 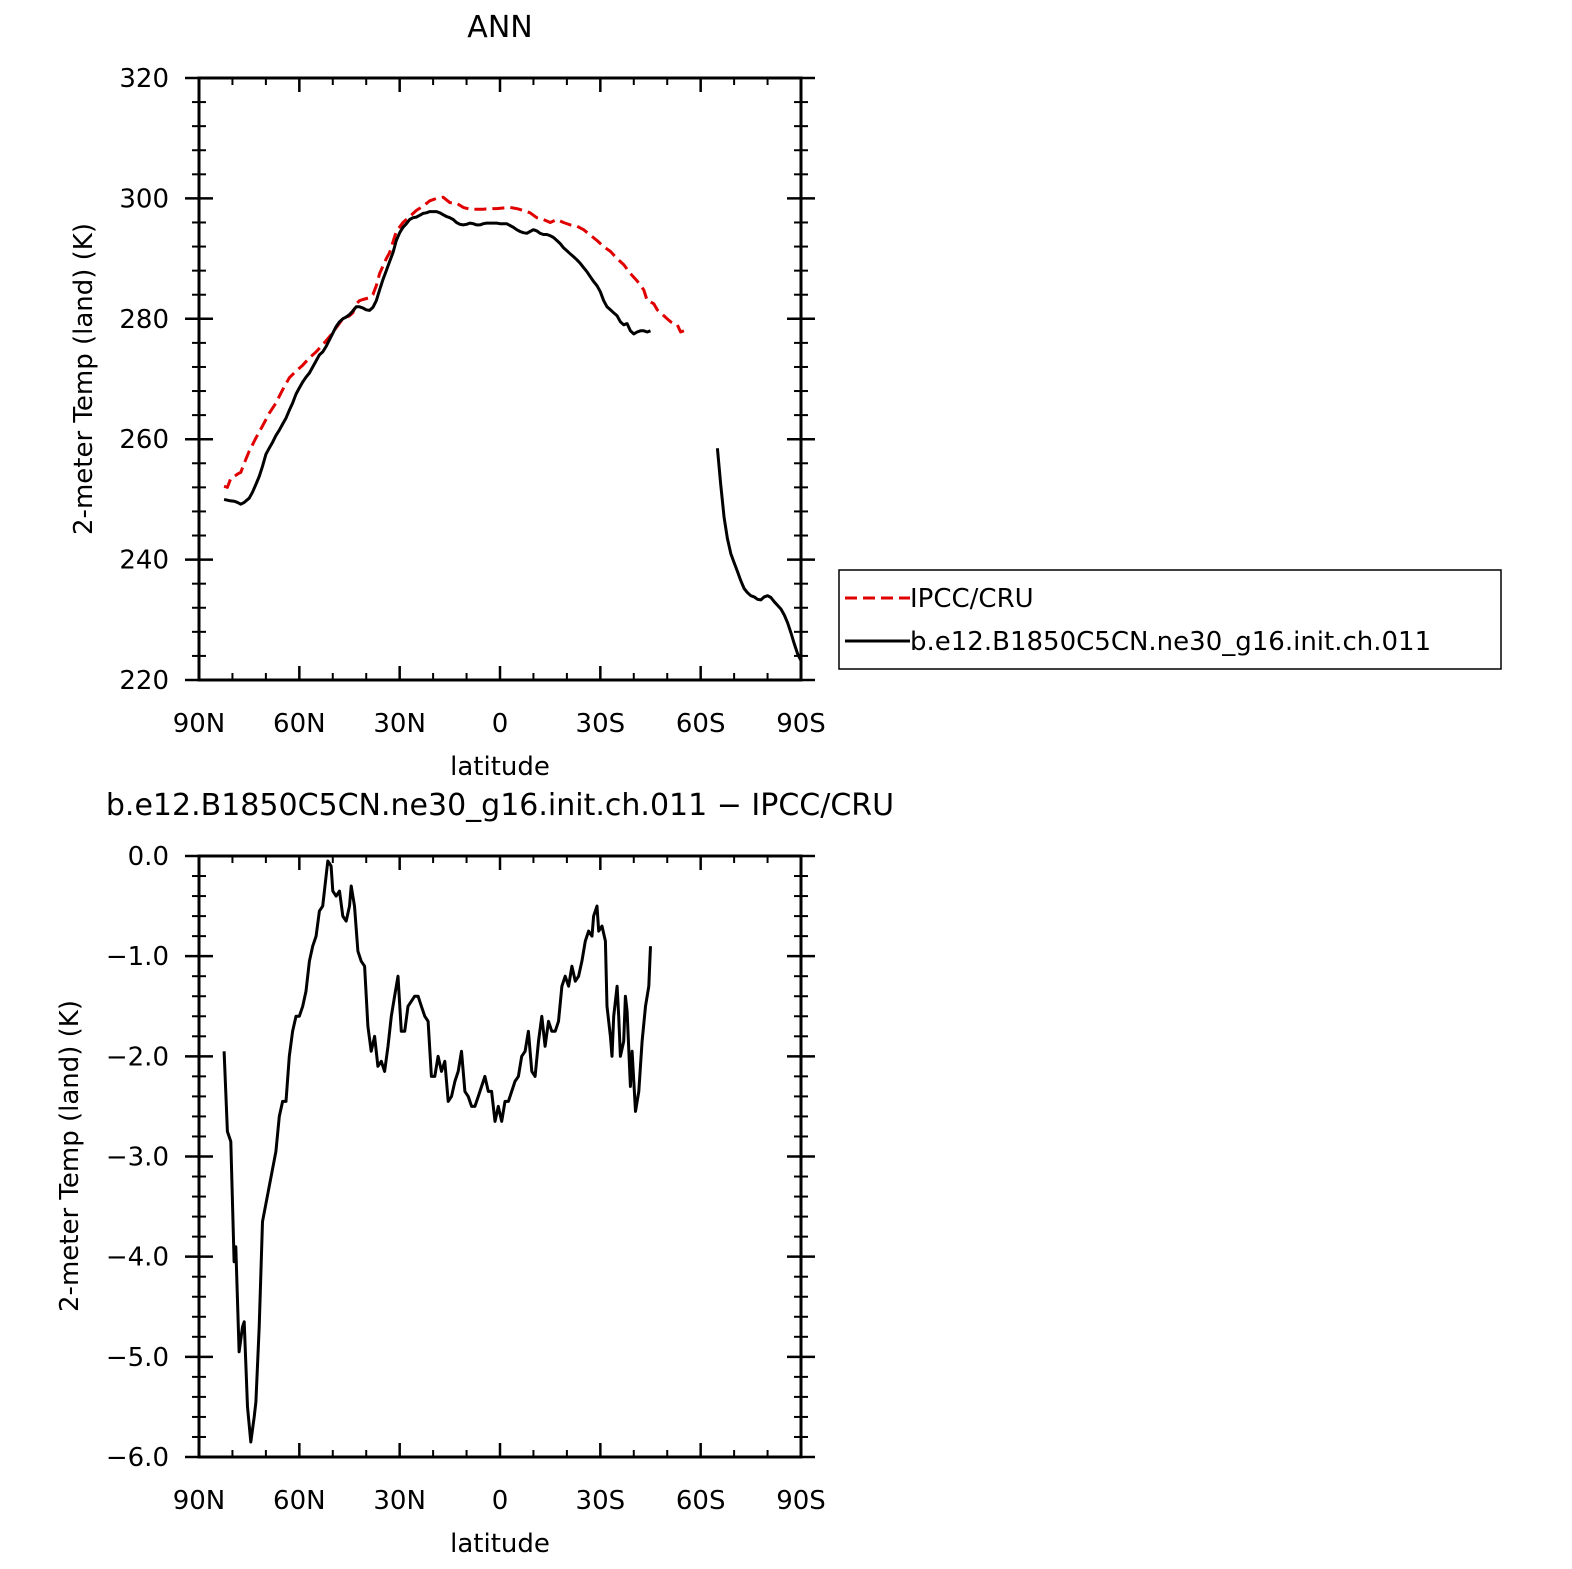 What do you see at coordinates (500, 767) in the screenshot?
I see `top-x-axis-label: latitude` at bounding box center [500, 767].